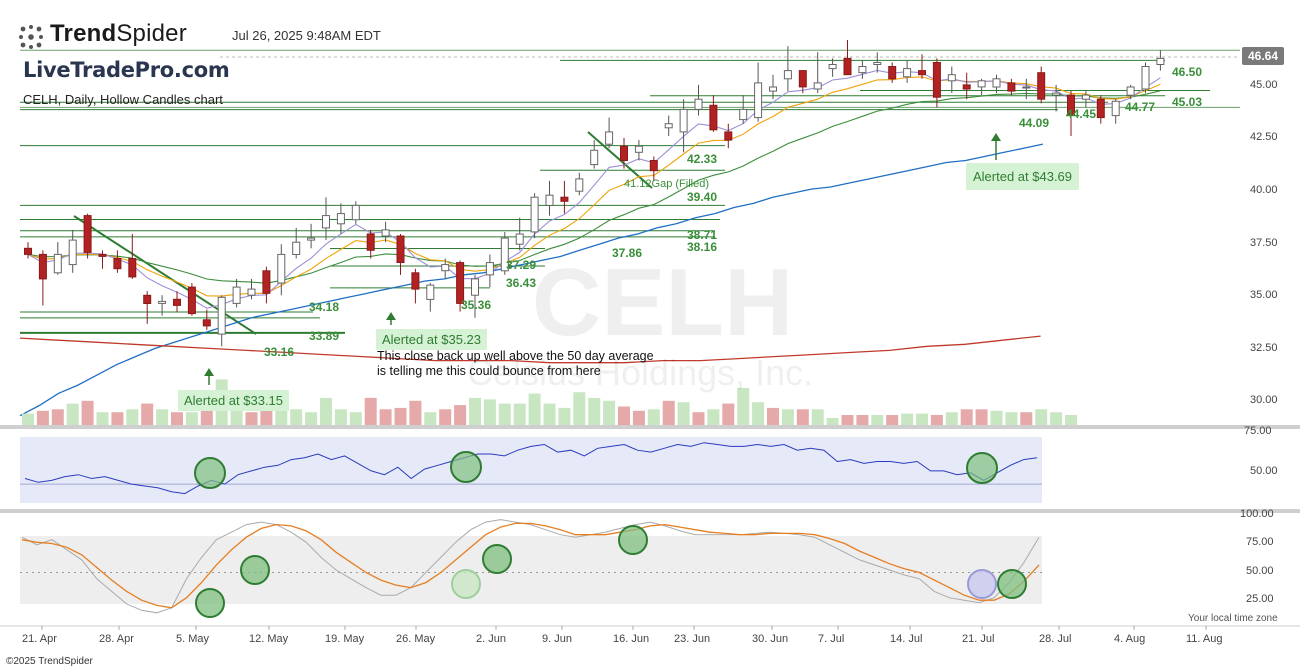 This screenshot has width=1307, height=672. Describe the element at coordinates (279, 352) in the screenshot. I see `level-label-33-16: 33.16` at that location.